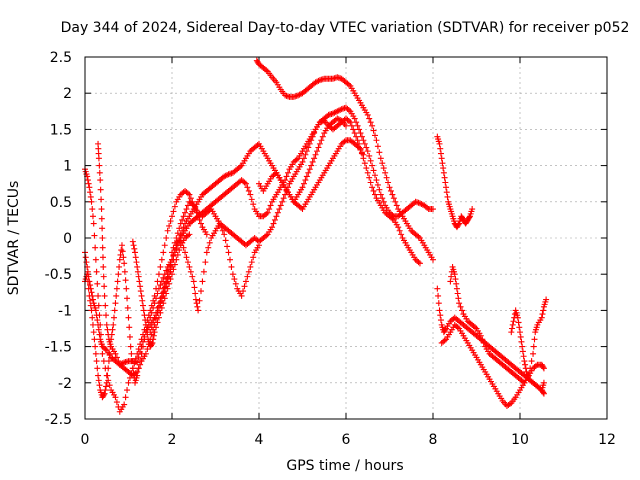 The height and width of the screenshot is (480, 640). What do you see at coordinates (344, 466) in the screenshot?
I see `x-axis-label: GPS time / hours` at bounding box center [344, 466].